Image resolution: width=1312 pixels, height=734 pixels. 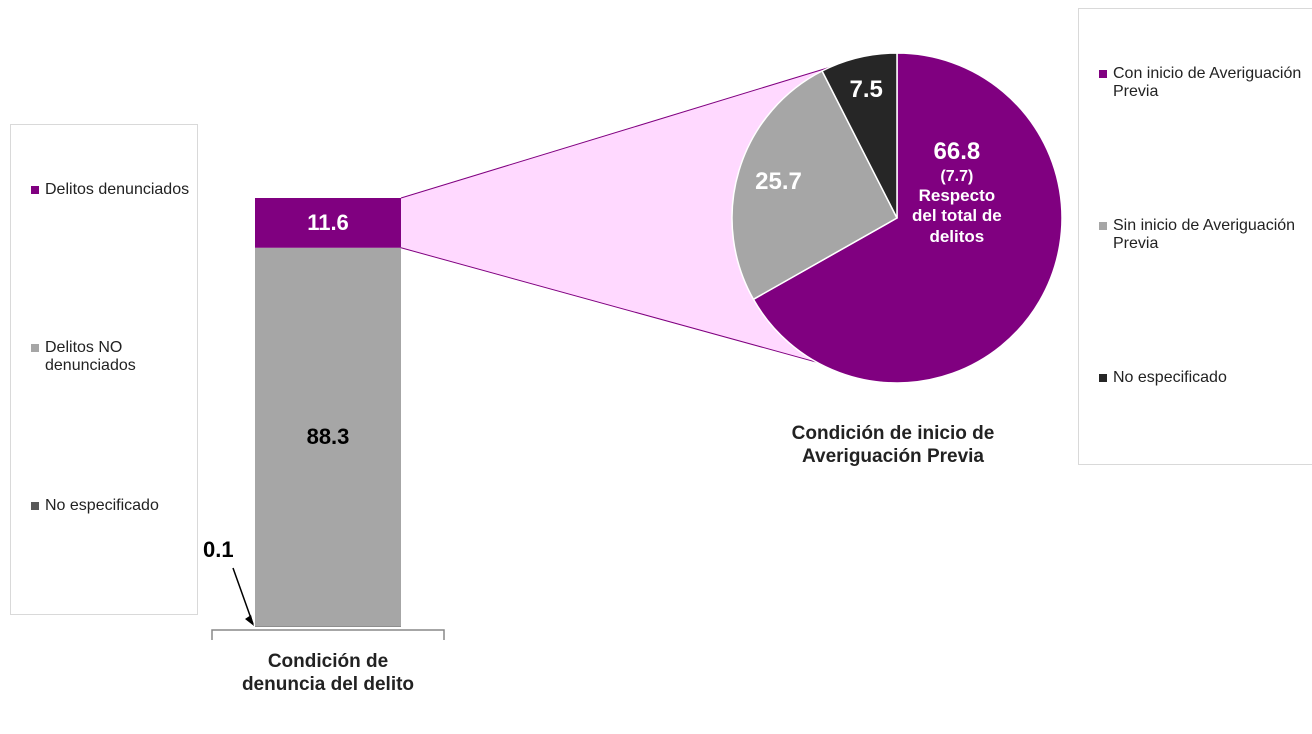 I want to click on legend-item: Delitos NO denunciados, so click(x=113, y=357).